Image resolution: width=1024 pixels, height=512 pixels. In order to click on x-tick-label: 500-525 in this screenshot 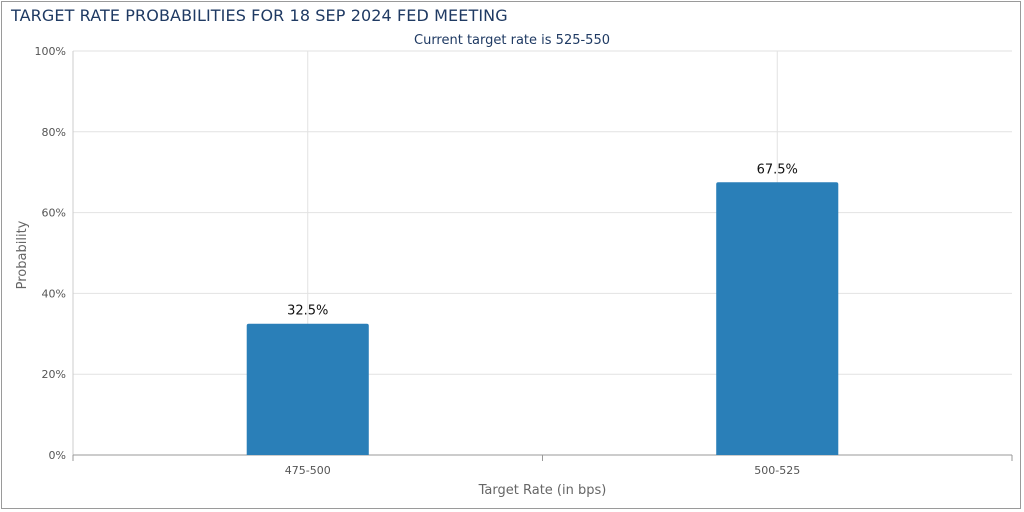, I will do `click(777, 470)`.